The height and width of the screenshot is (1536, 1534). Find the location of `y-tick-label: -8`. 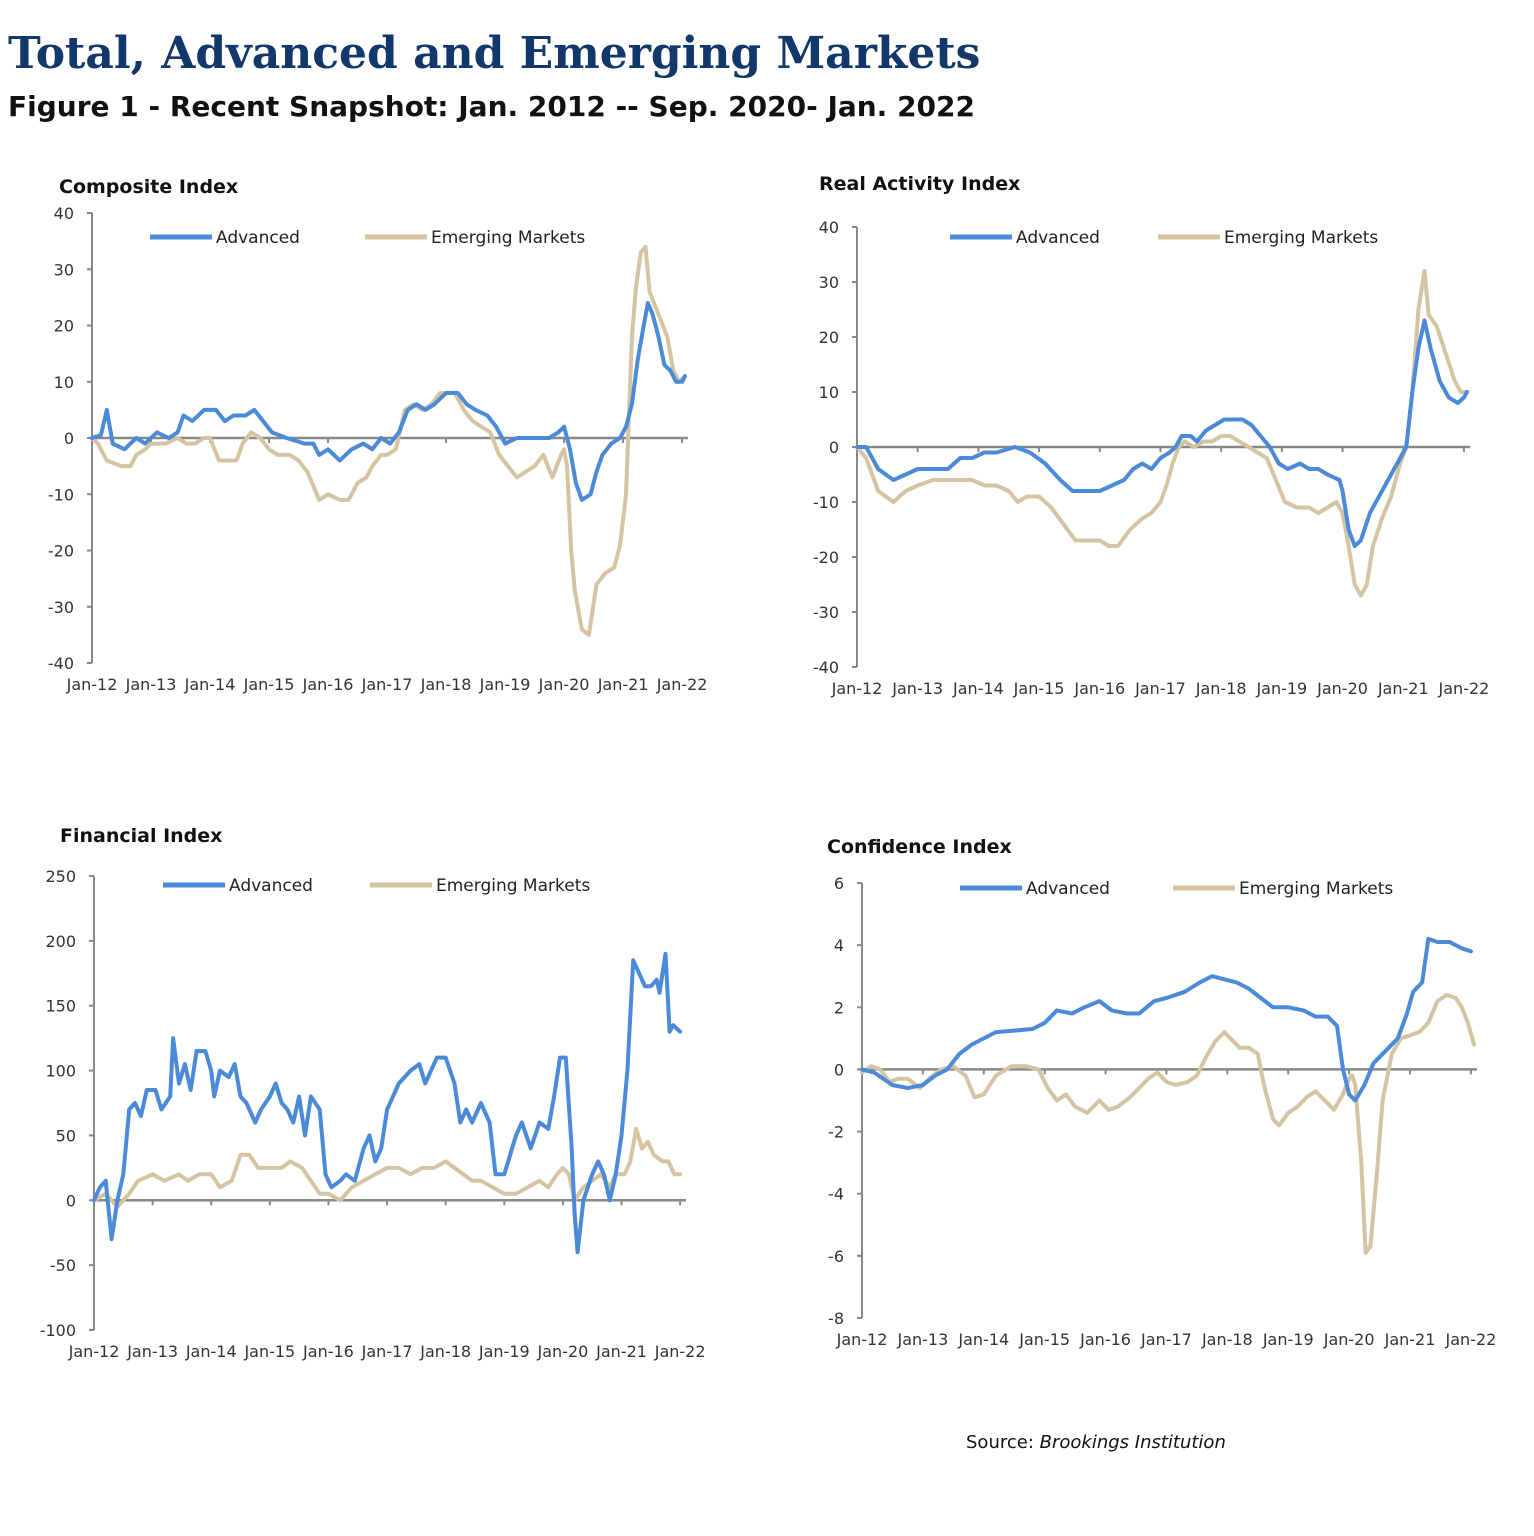

y-tick-label: -8 is located at coordinates (836, 1318).